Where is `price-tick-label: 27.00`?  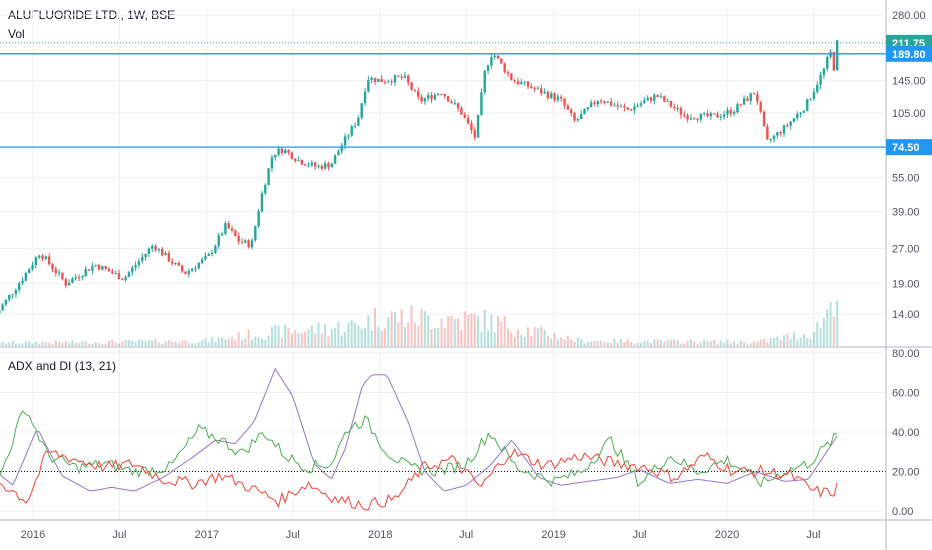 price-tick-label: 27.00 is located at coordinates (906, 249).